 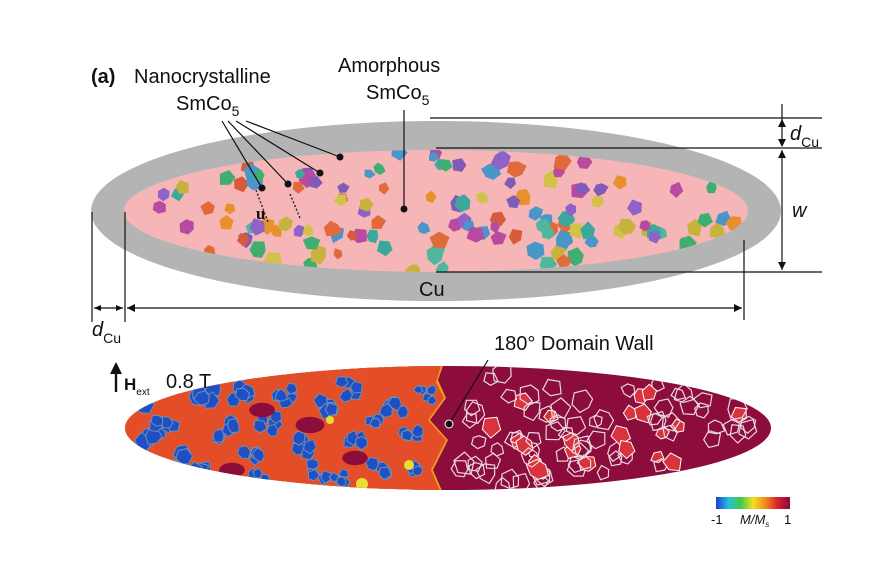 What do you see at coordinates (752, 519) in the screenshot?
I see `colorbar-axis-main: M/M` at bounding box center [752, 519].